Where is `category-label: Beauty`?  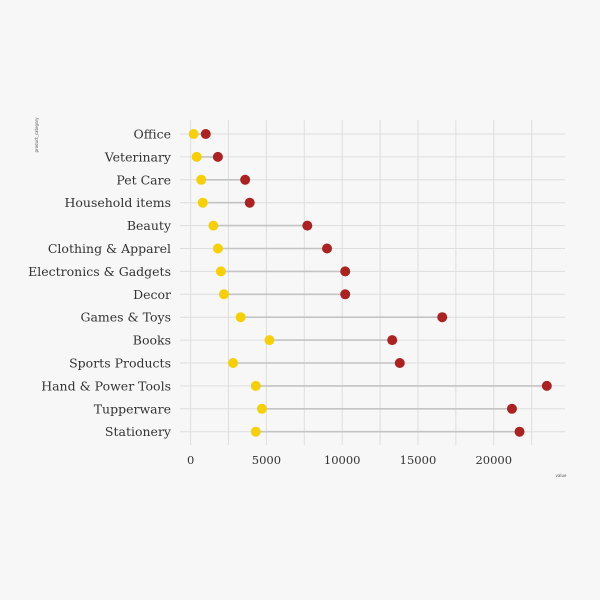 category-label: Beauty is located at coordinates (149, 225).